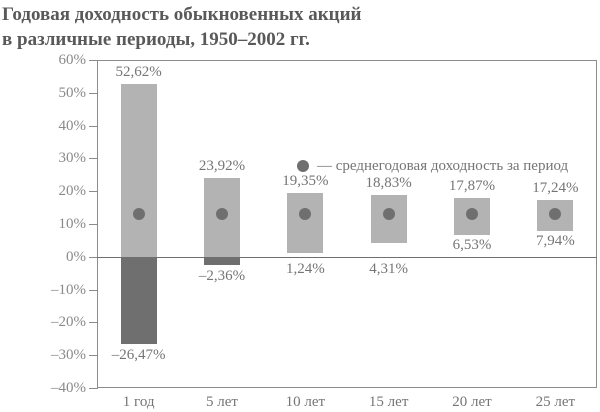  What do you see at coordinates (305, 181) in the screenshot?
I see `bar-max-value-label: 19,35%` at bounding box center [305, 181].